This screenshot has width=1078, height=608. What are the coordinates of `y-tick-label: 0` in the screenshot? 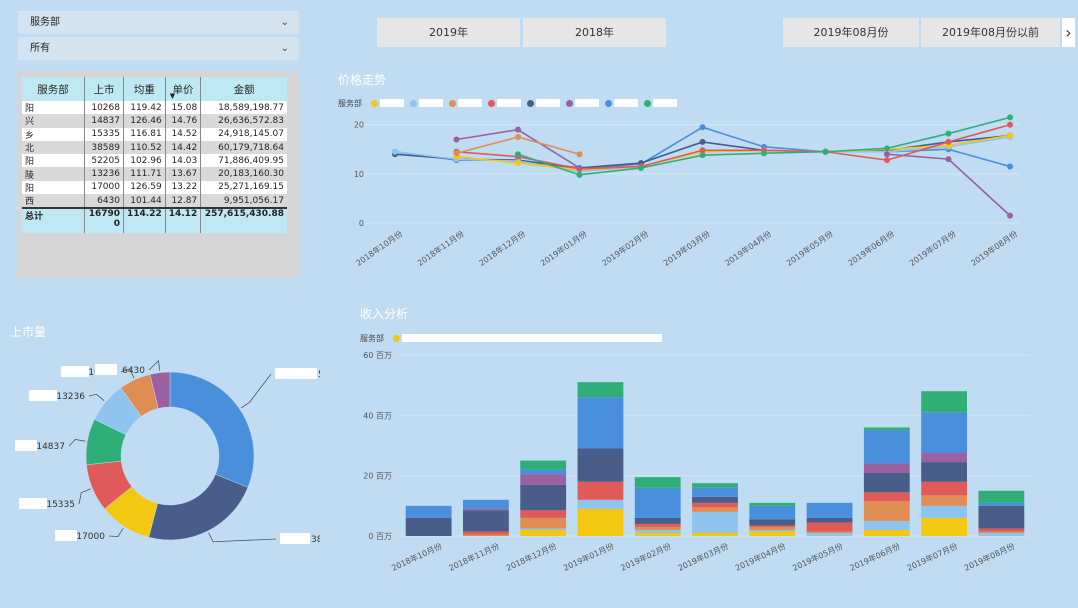 It's located at (361, 223).